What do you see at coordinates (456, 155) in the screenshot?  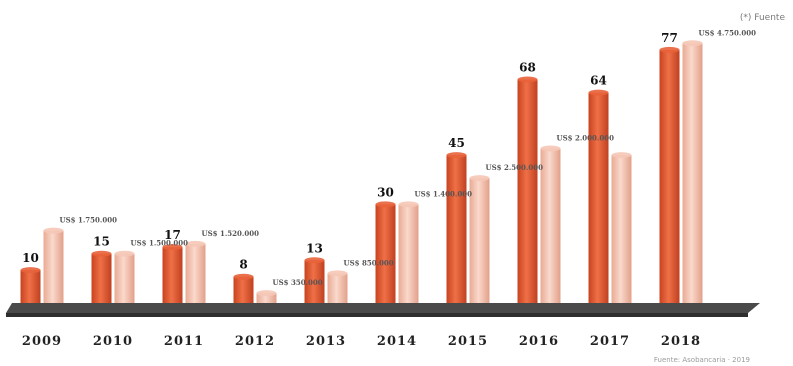 I see `bar-cap-2015-s1` at bounding box center [456, 155].